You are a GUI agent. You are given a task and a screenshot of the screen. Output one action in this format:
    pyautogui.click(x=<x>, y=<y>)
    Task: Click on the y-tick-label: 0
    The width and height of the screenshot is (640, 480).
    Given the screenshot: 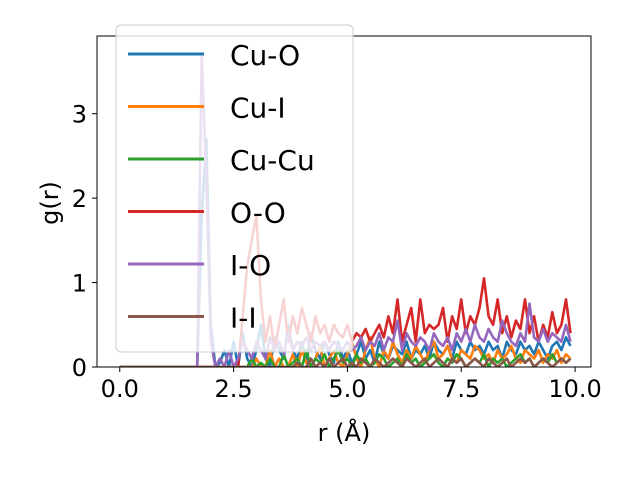 What is the action you would take?
    pyautogui.click(x=79, y=368)
    